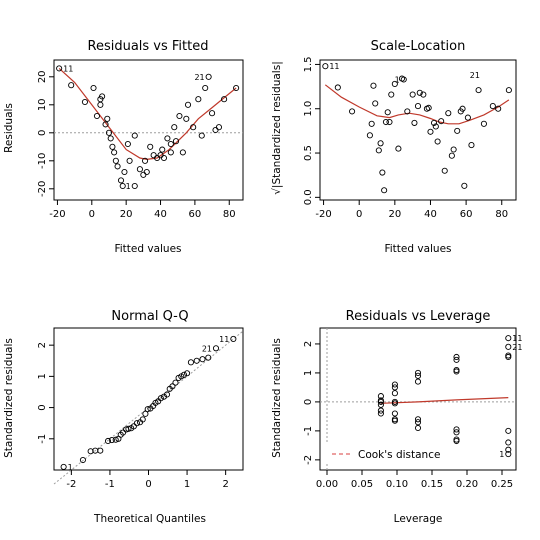 The height and width of the screenshot is (540, 540). What do you see at coordinates (42, 439) in the screenshot?
I see `y-tick-label: -1` at bounding box center [42, 439].